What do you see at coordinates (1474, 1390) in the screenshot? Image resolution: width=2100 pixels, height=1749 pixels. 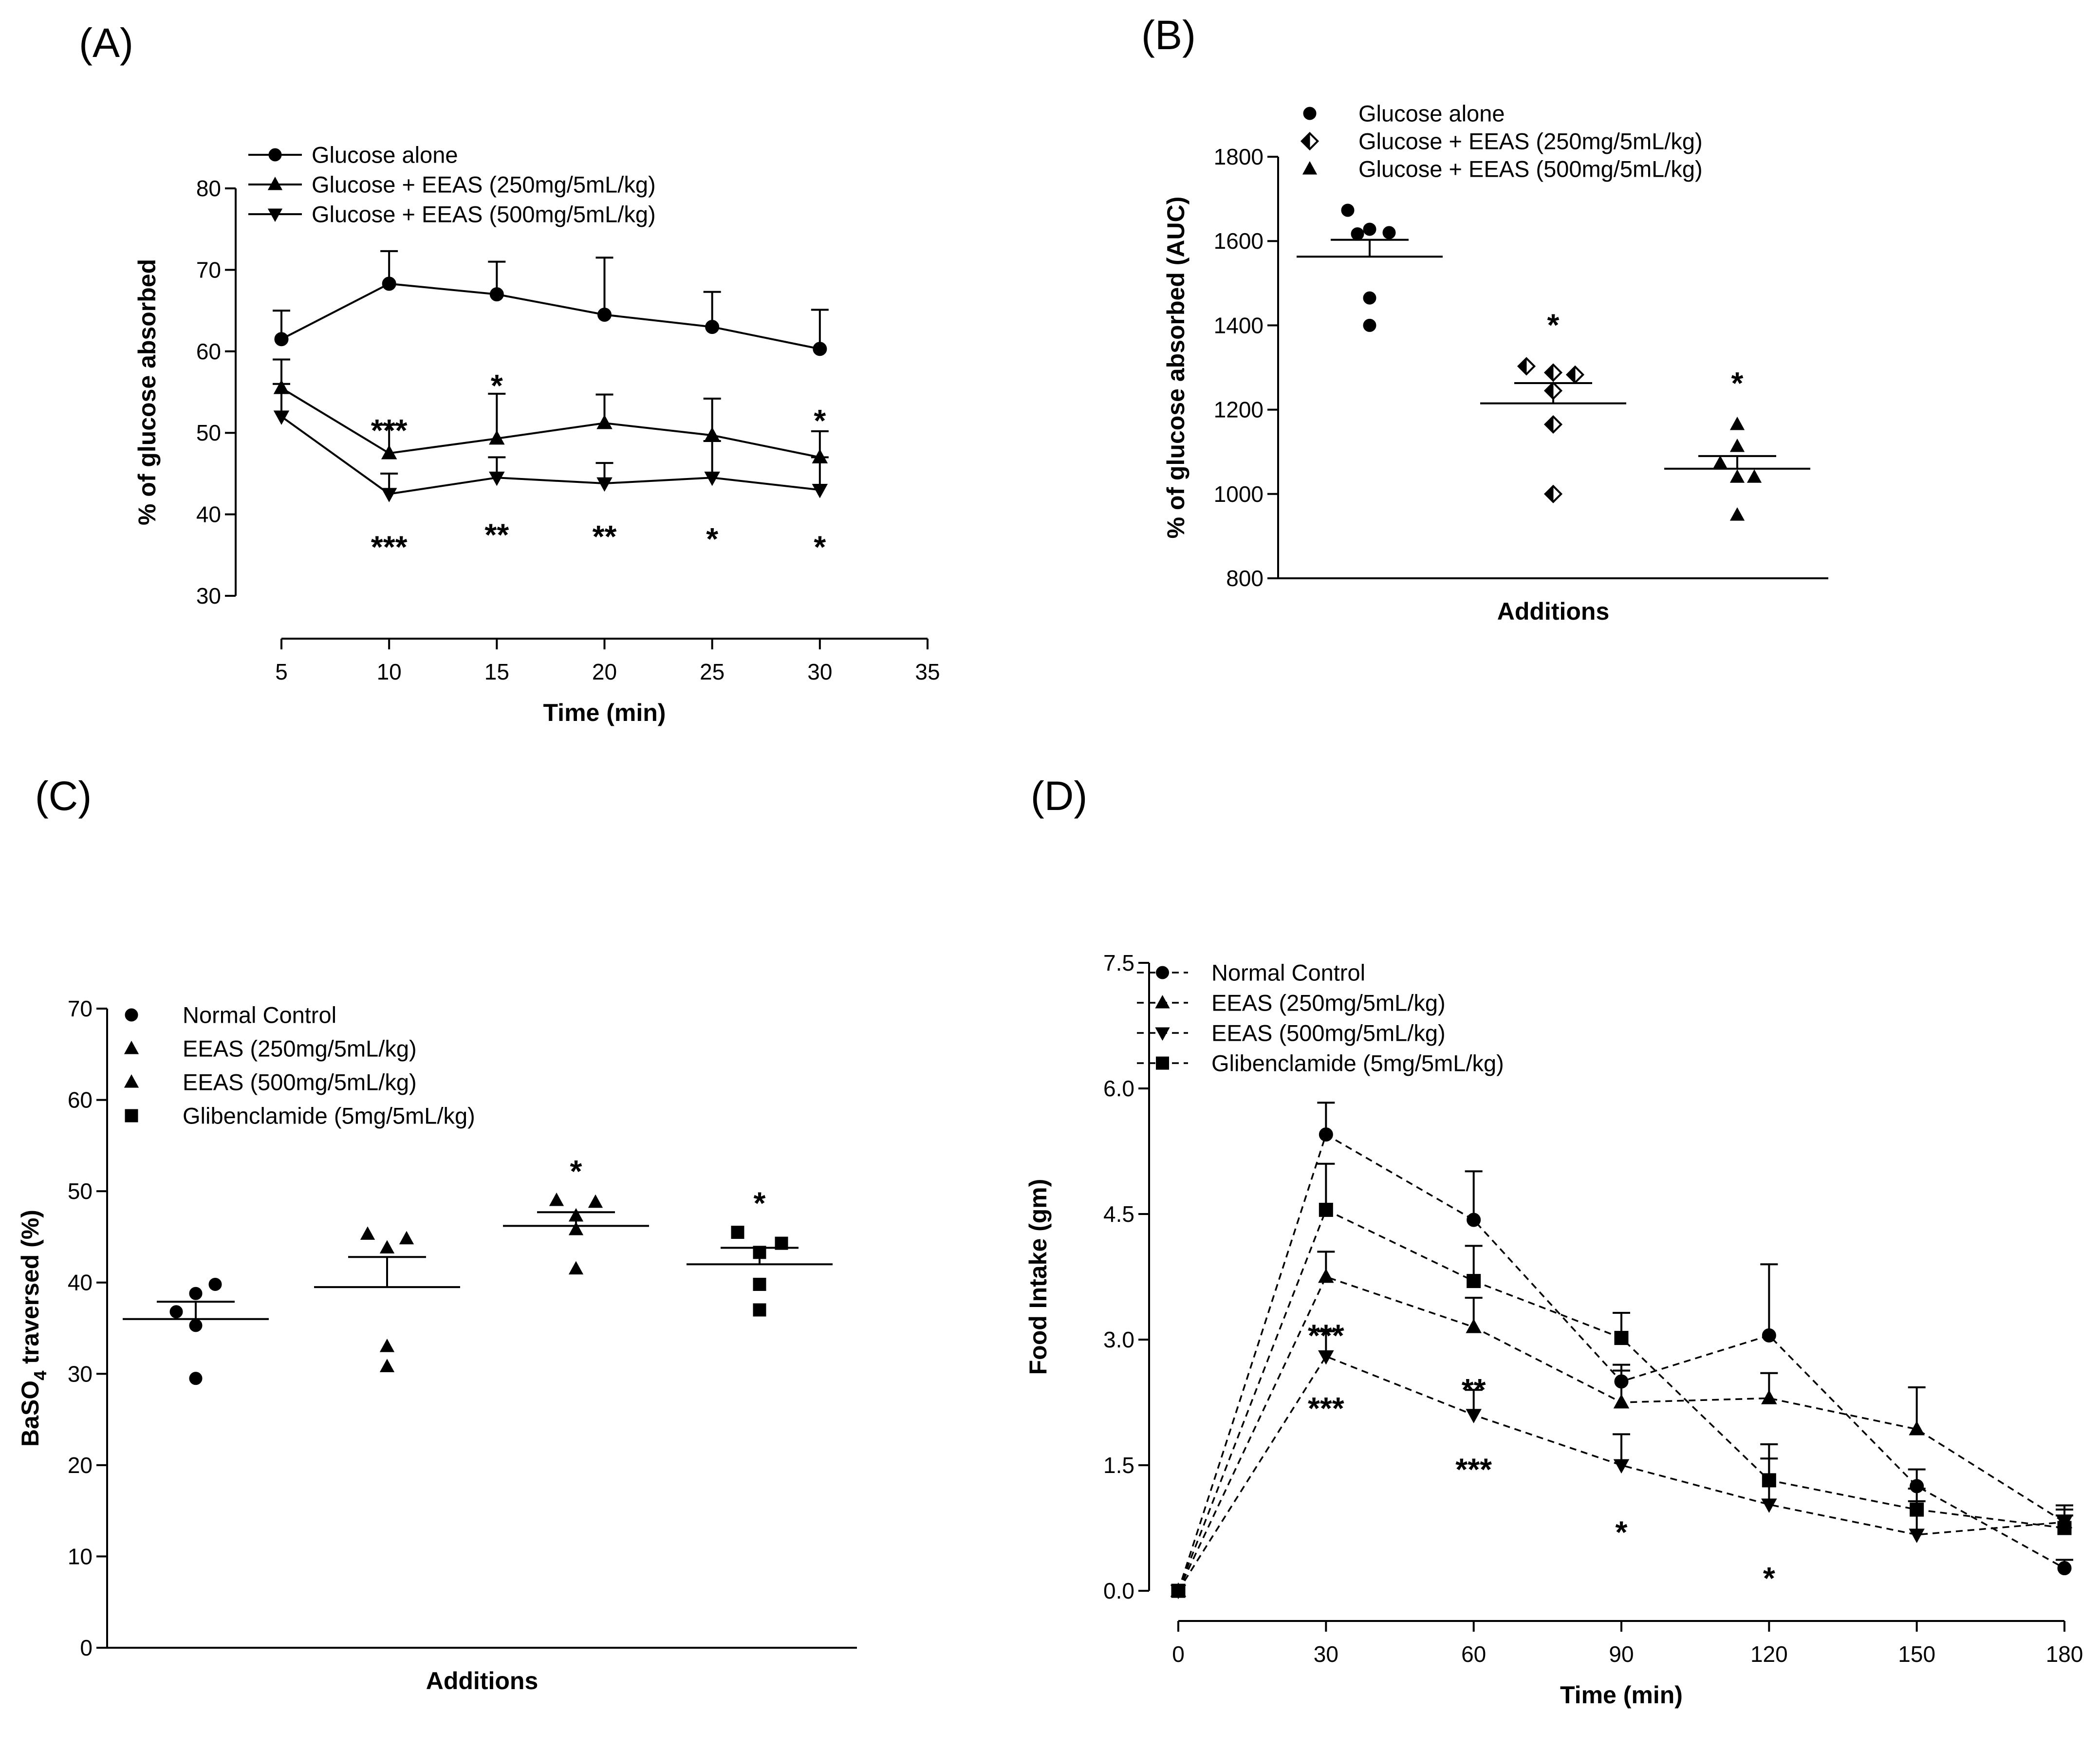 I see `significance-label: **` at bounding box center [1474, 1390].